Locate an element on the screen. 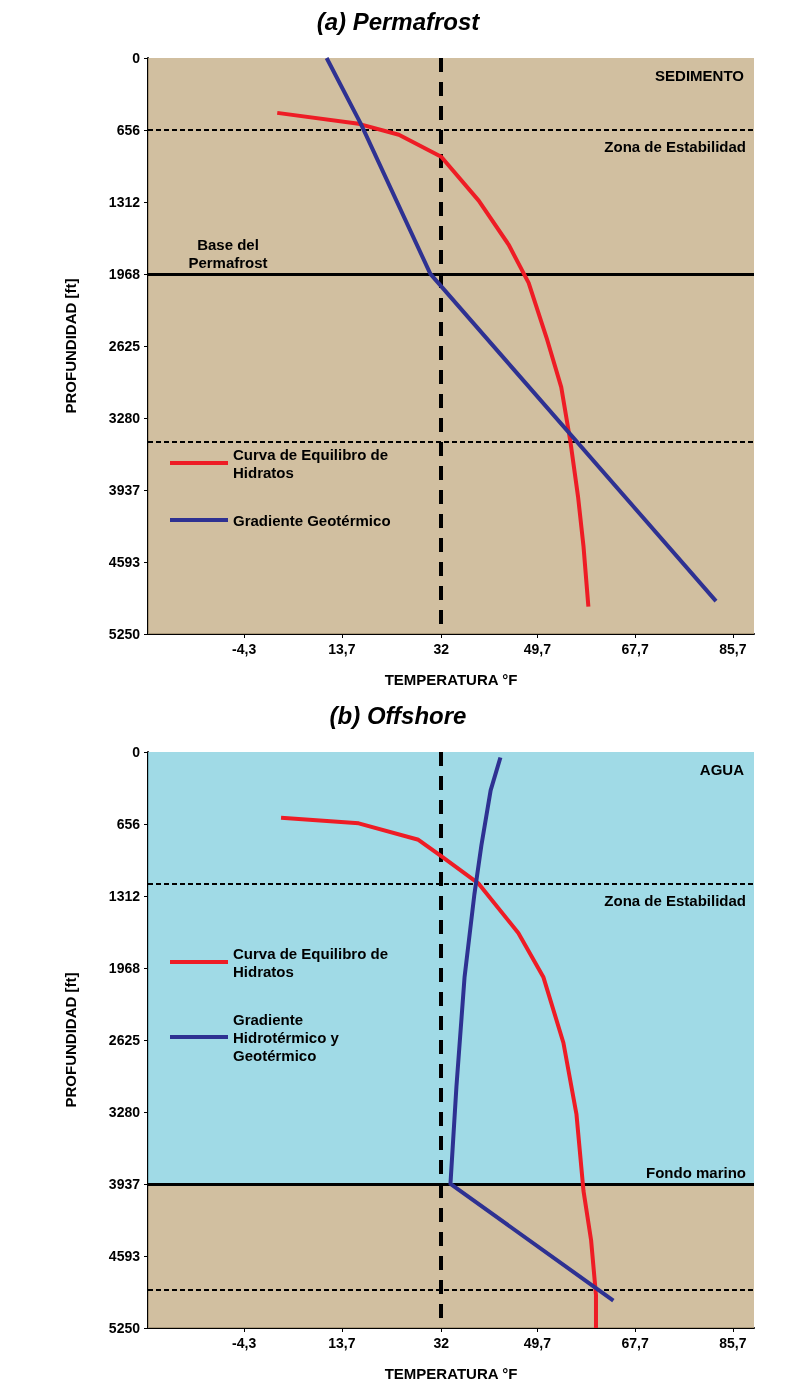  chart-title: (a) Permafrost is located at coordinates (398, 21).